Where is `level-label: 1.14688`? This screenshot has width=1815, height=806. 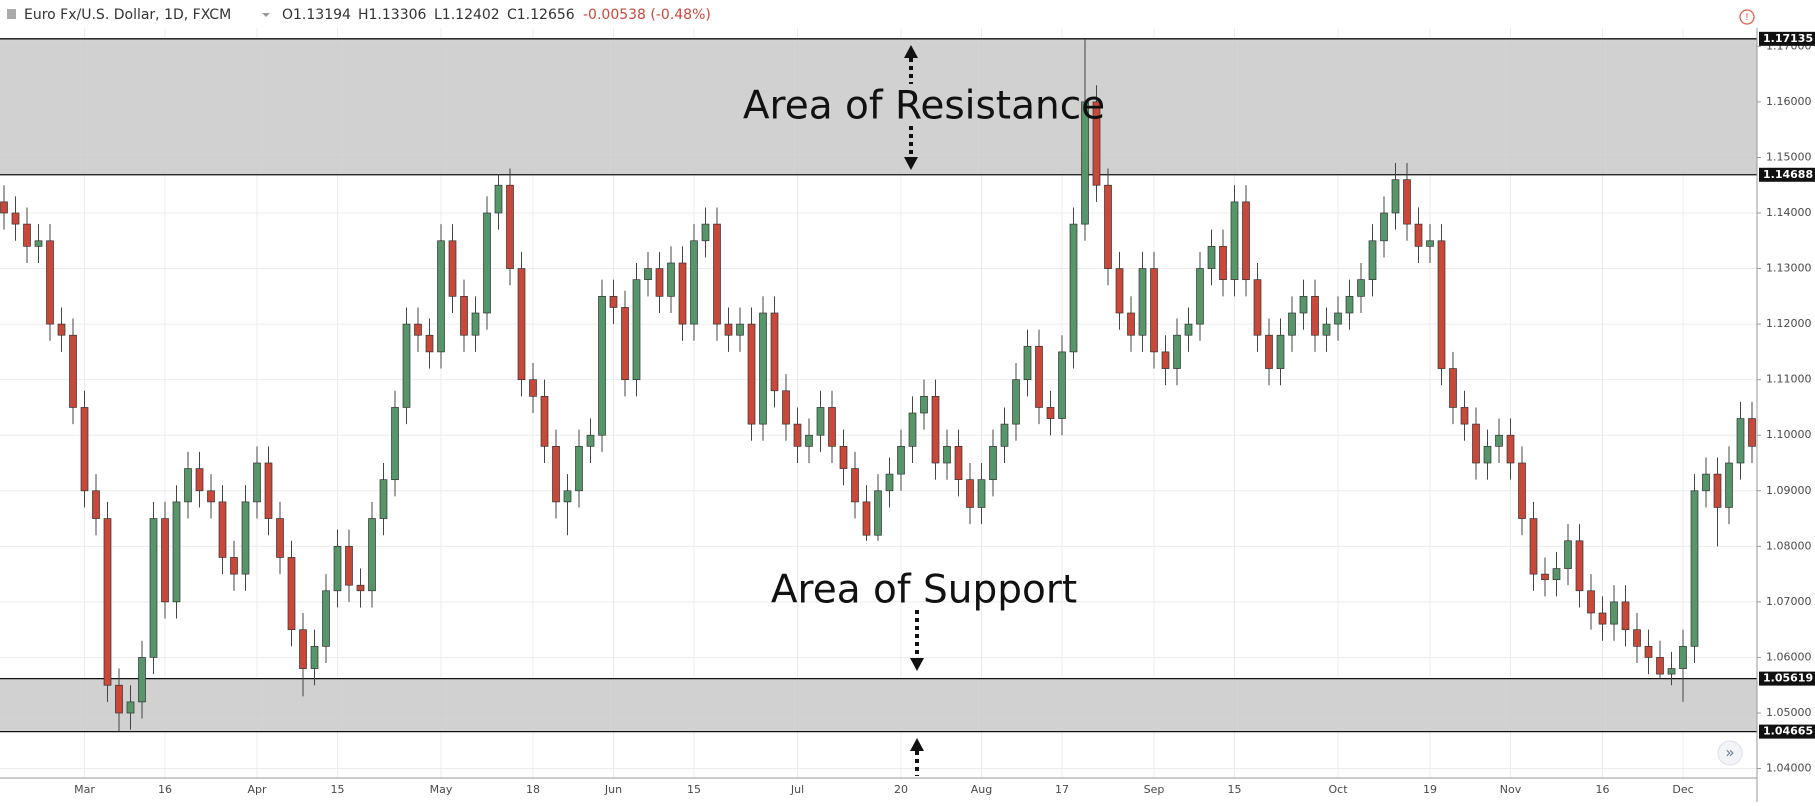 level-label: 1.14688 is located at coordinates (1788, 174).